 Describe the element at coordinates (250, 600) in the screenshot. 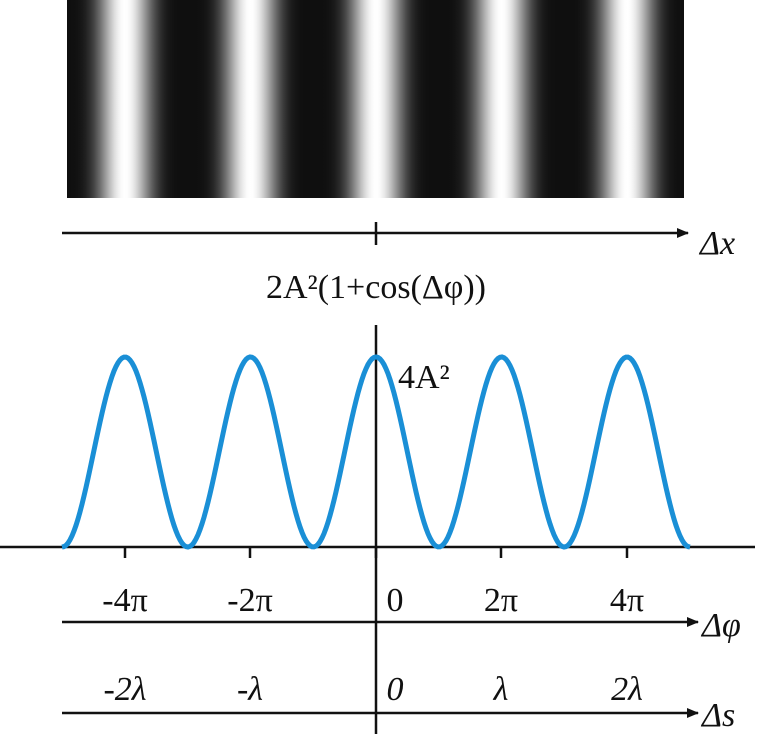

I see `phase-tick-label: -2π` at that location.